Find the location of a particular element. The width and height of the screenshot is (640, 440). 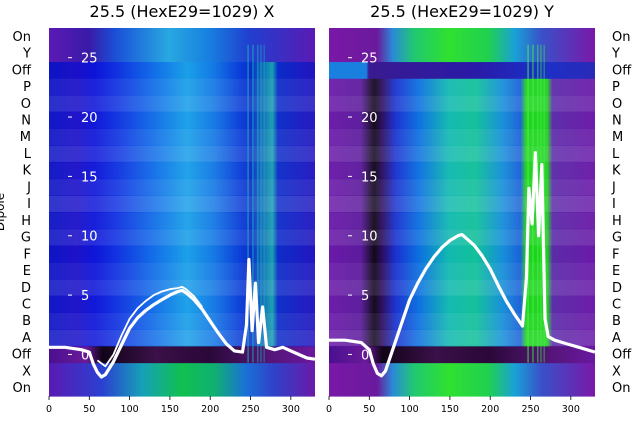

row-label-right: X is located at coordinates (616, 371).